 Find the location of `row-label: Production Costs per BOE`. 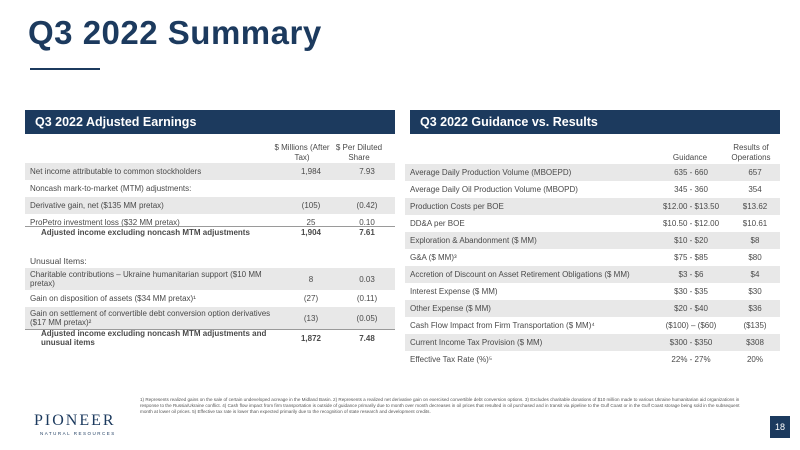

row-label: Production Costs per BOE is located at coordinates (457, 206).